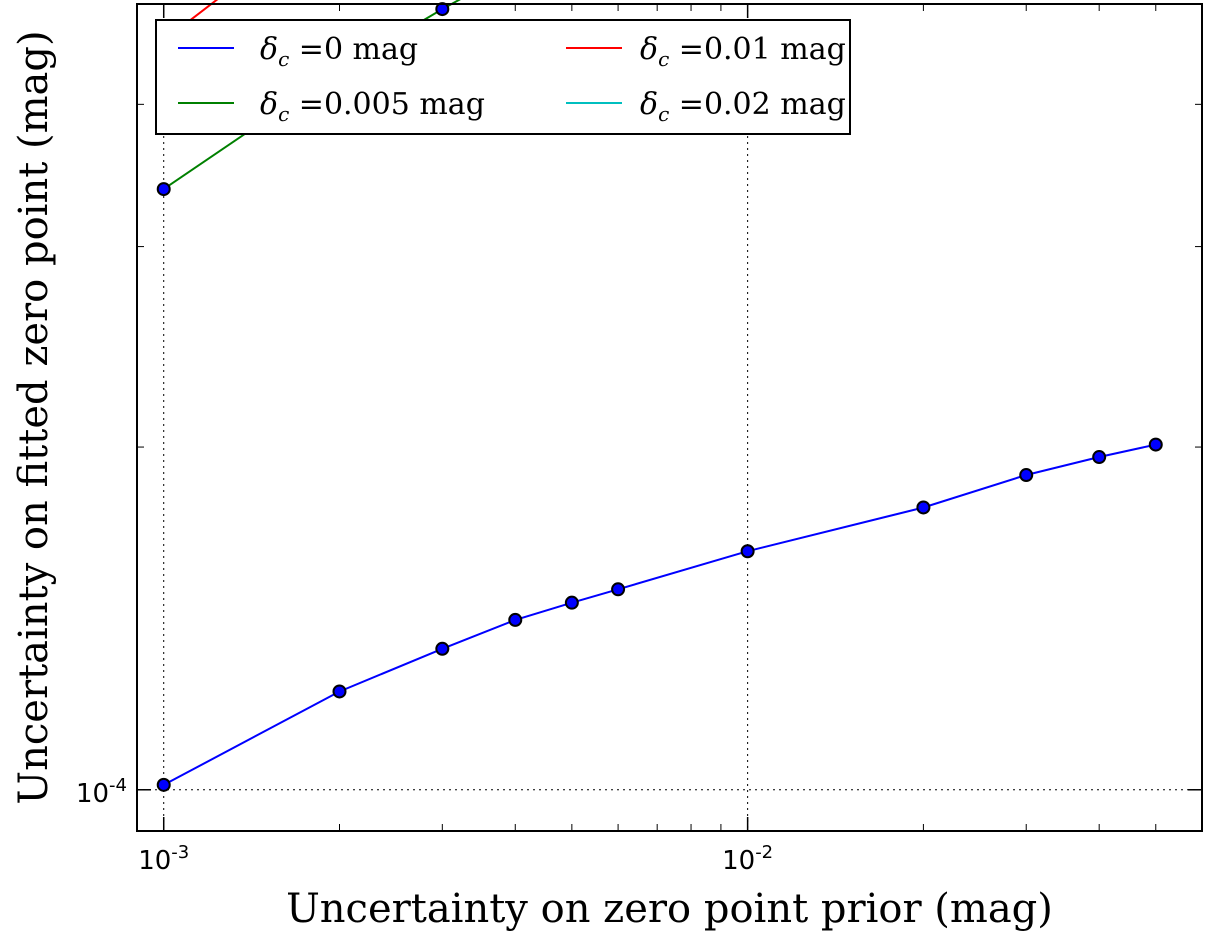 This screenshot has height=937, width=1210. I want to click on y-axis-label: Uncertainty on fitted zero point (mag), so click(34, 417).